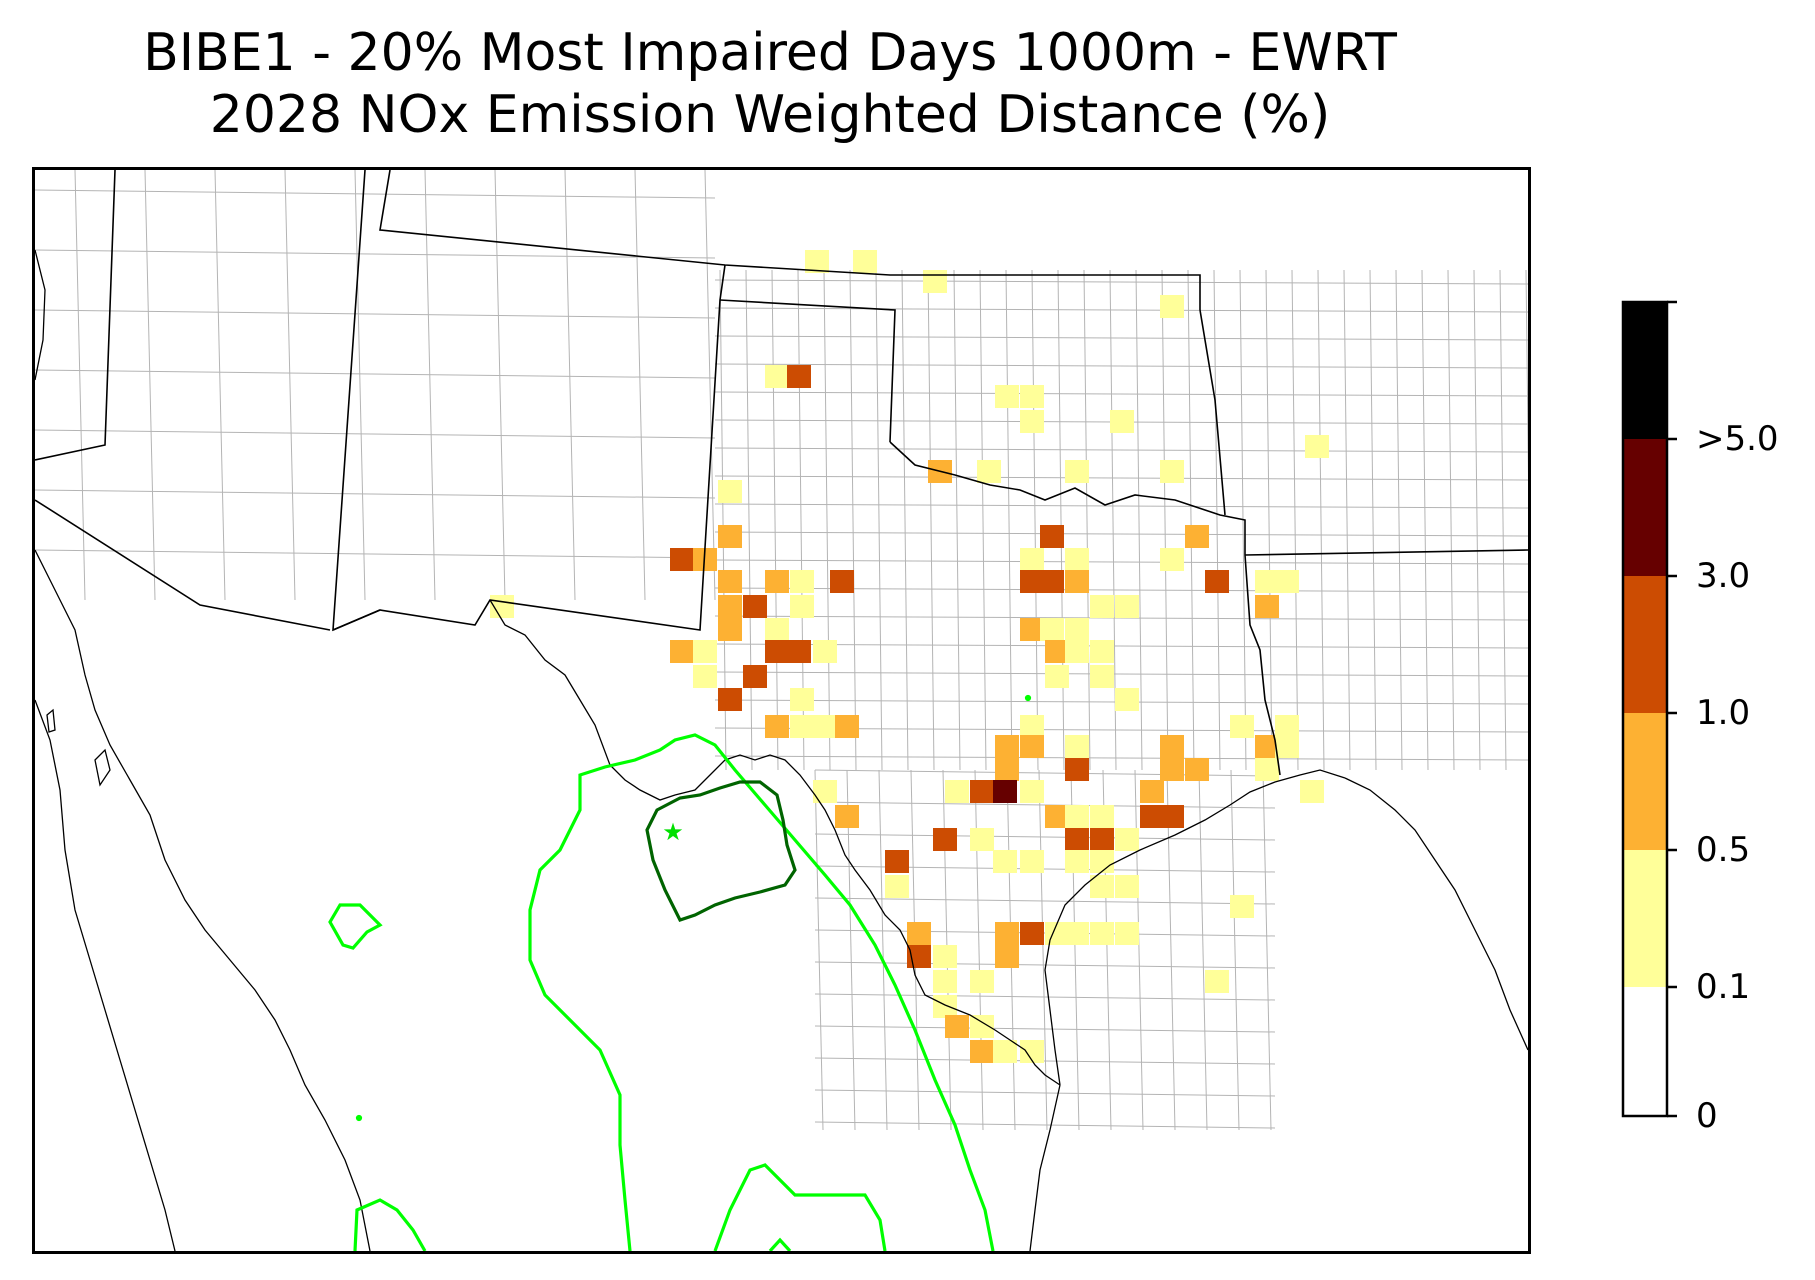 Image resolution: width=1815 pixels, height=1280 pixels. Describe the element at coordinates (356, 620) in the screenshot. I see `border-nm-mexico` at that location.